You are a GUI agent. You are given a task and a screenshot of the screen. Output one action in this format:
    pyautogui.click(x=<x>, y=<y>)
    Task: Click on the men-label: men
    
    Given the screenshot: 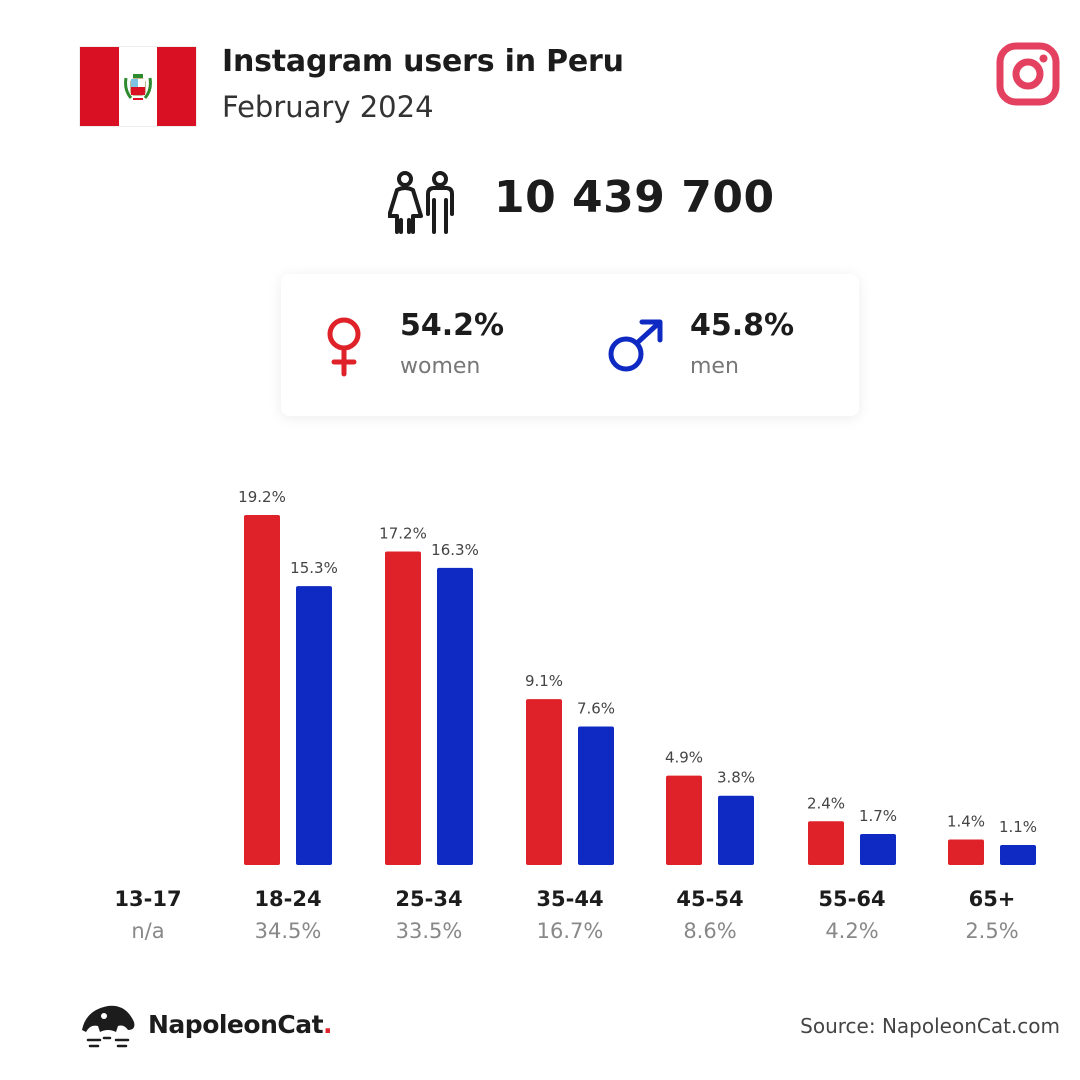 What is the action you would take?
    pyautogui.click(x=714, y=366)
    